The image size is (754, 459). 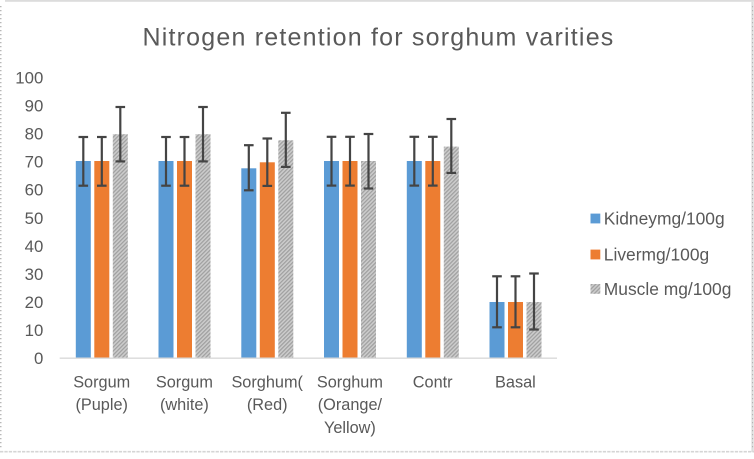 I want to click on svg-text: Kidneymg/100g, so click(x=664, y=218).